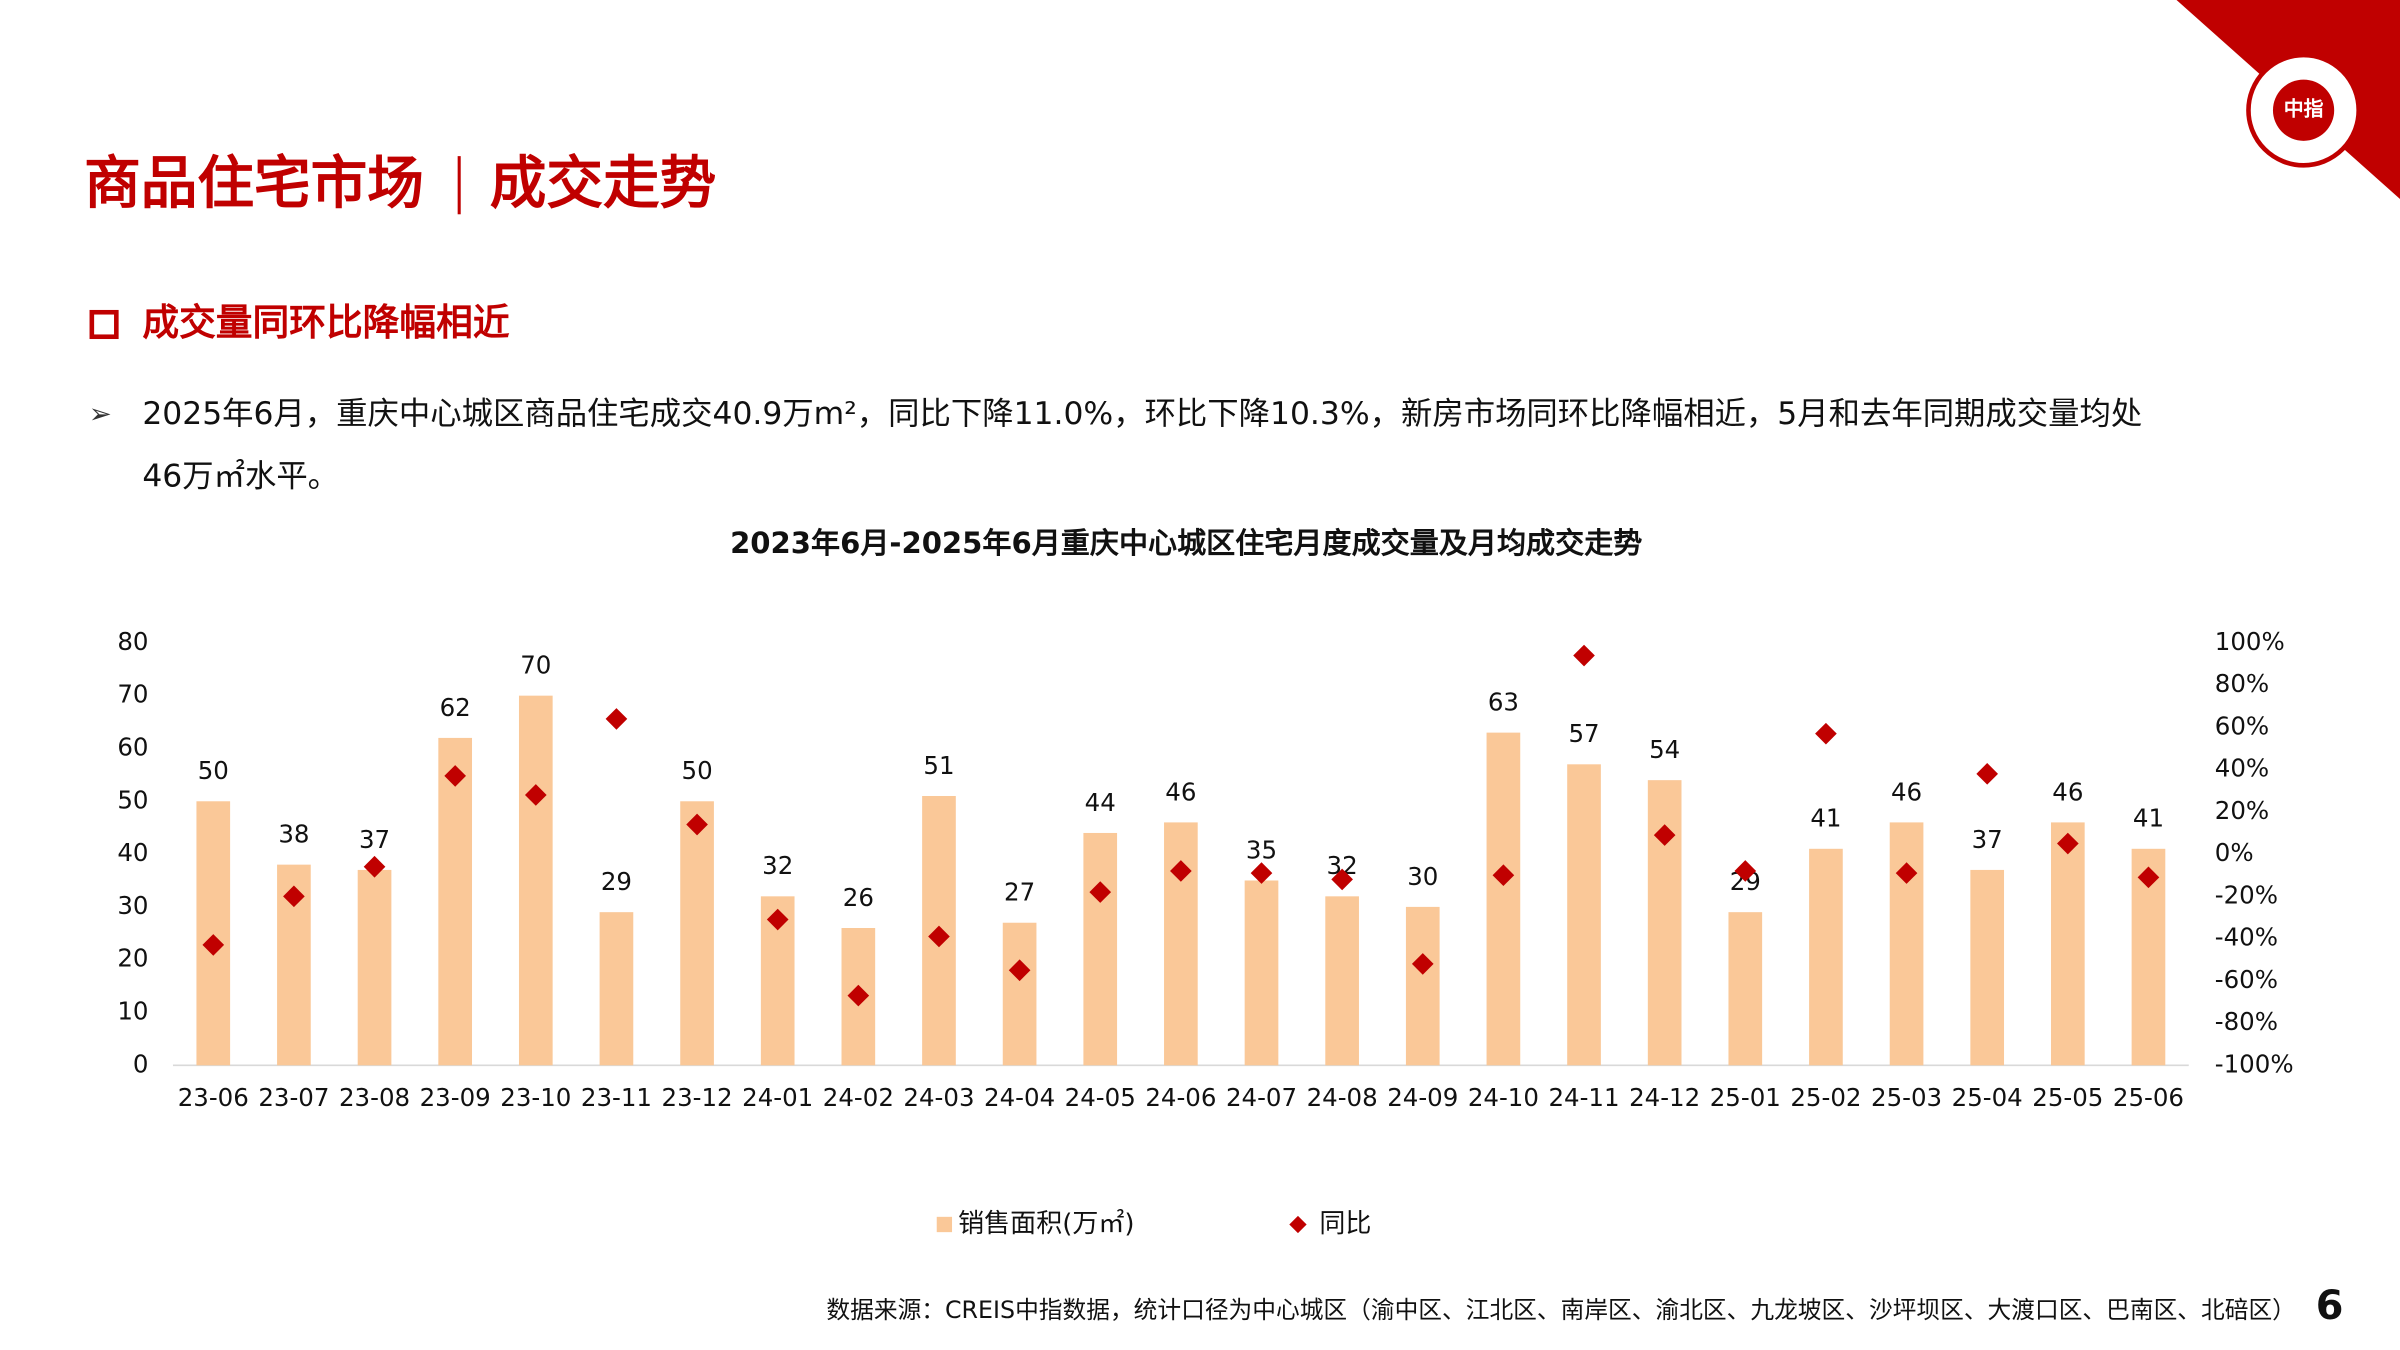 Image resolution: width=2400 pixels, height=1350 pixels. I want to click on y-tick-label: 10, so click(132, 1011).